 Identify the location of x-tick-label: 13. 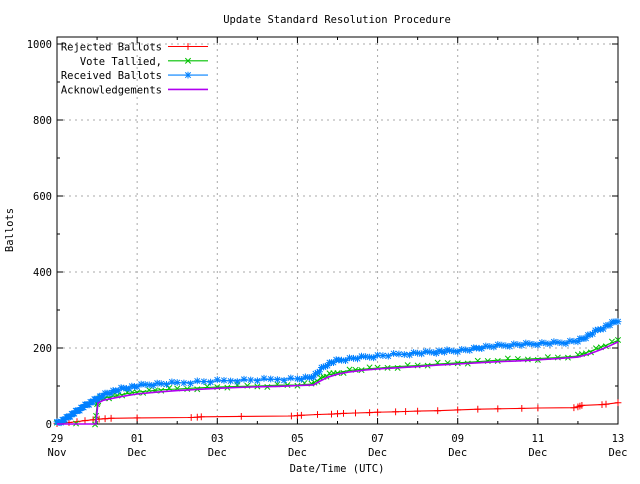
(618, 439).